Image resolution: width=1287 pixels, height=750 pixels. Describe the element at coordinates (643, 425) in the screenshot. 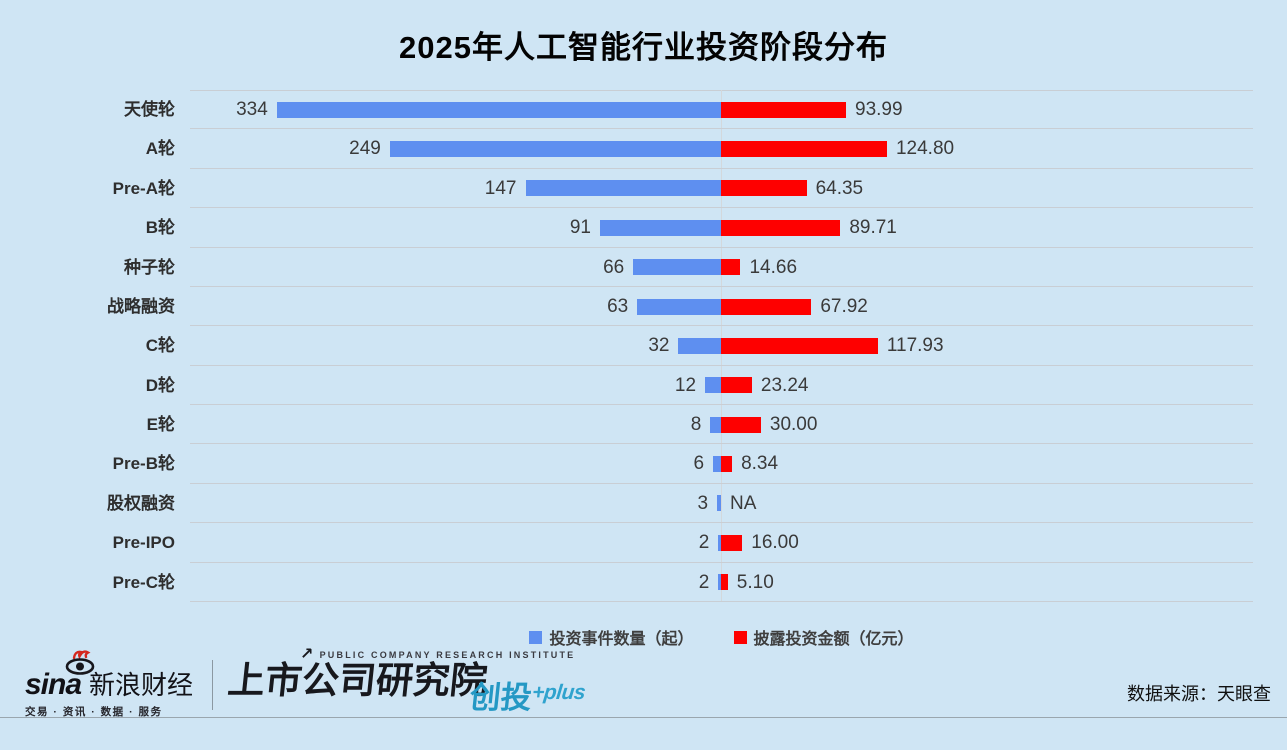

I see `chart-row: E轮 8 30.00` at that location.